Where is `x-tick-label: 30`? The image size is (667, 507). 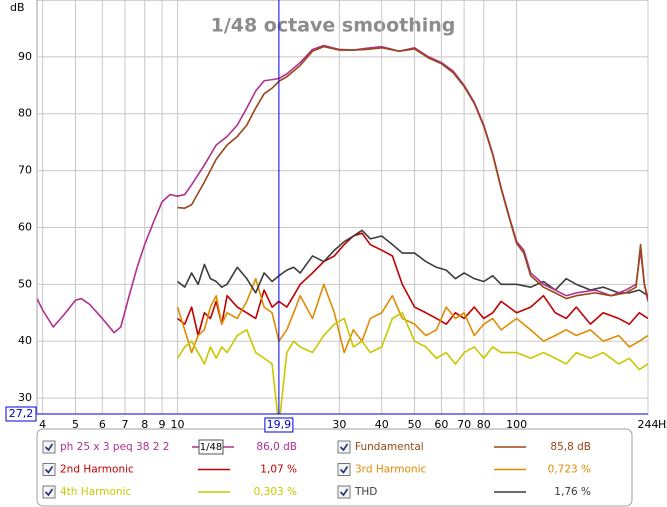
x-tick-label: 30 is located at coordinates (339, 424).